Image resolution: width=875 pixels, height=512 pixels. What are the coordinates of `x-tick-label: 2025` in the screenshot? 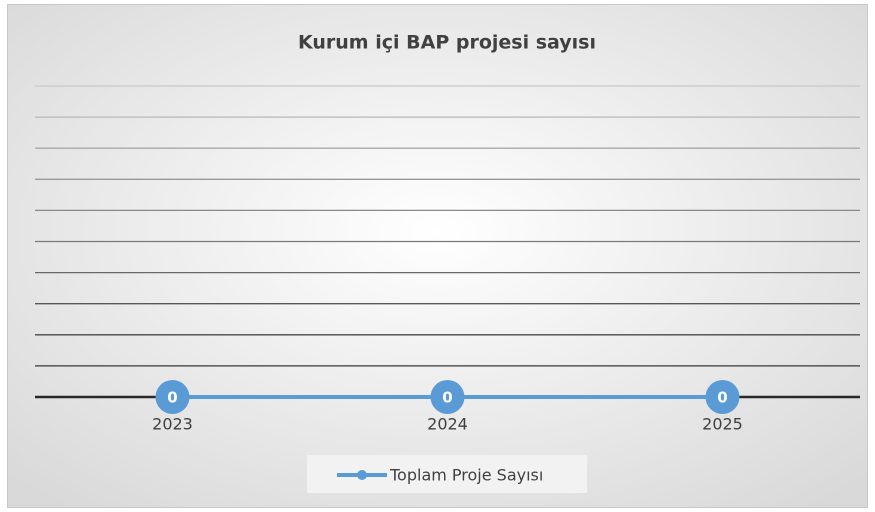 It's located at (722, 424).